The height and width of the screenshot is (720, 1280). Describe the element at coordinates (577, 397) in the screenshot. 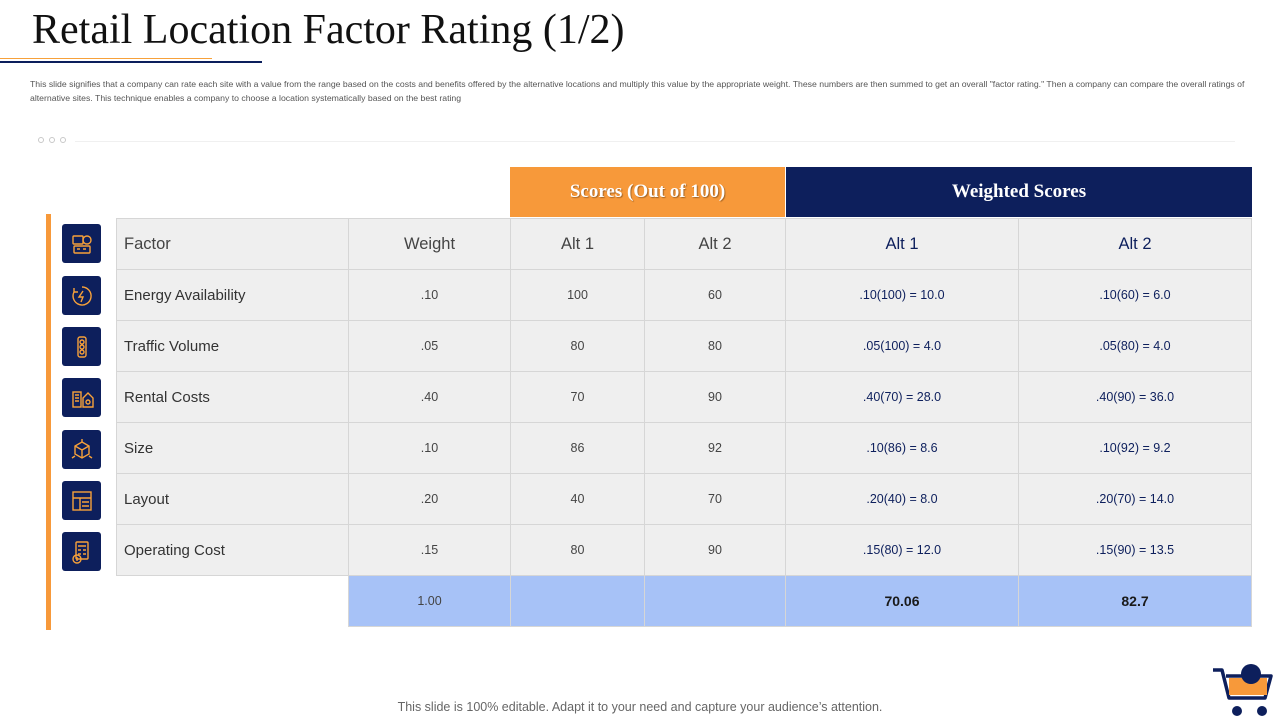

I see `alt1-score-cell: 70` at that location.